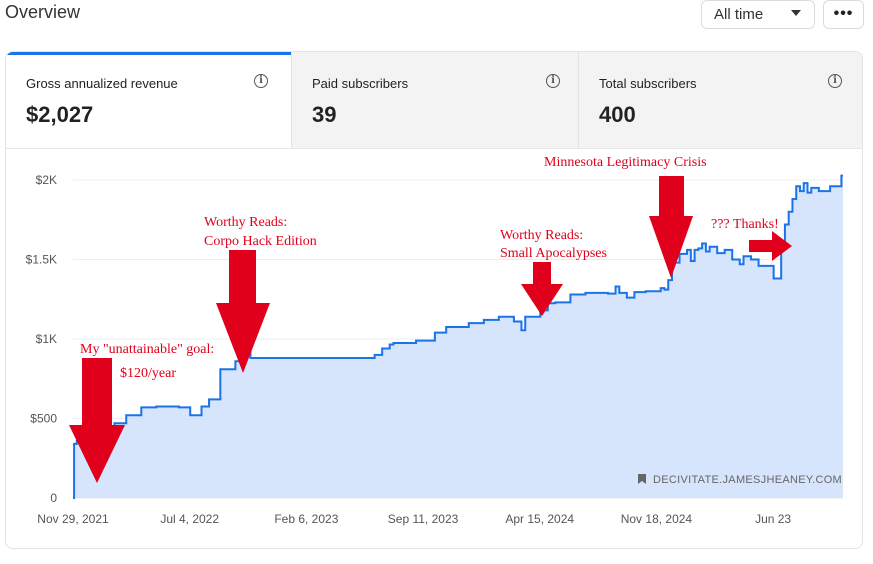  I want to click on arrow-minnesota-icon, so click(671, 227).